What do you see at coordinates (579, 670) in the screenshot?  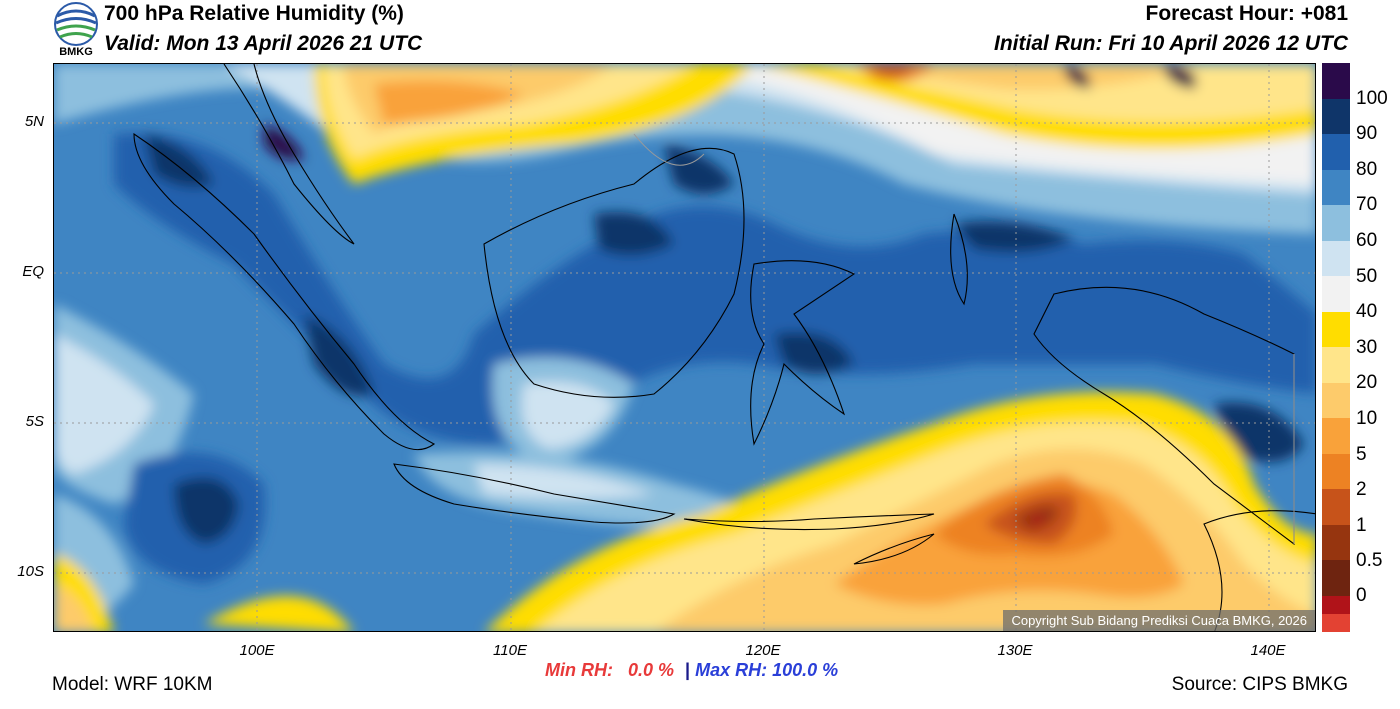 I see `min-rh-label: Min RH:` at bounding box center [579, 670].